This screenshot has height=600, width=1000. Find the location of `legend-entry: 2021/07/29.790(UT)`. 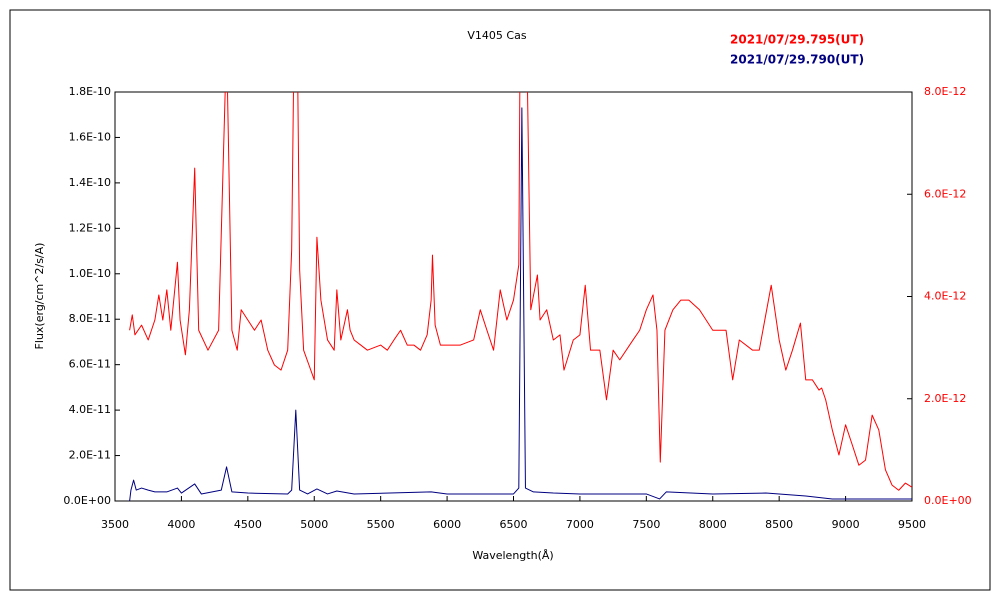

legend-entry: 2021/07/29.790(UT) is located at coordinates (797, 60).